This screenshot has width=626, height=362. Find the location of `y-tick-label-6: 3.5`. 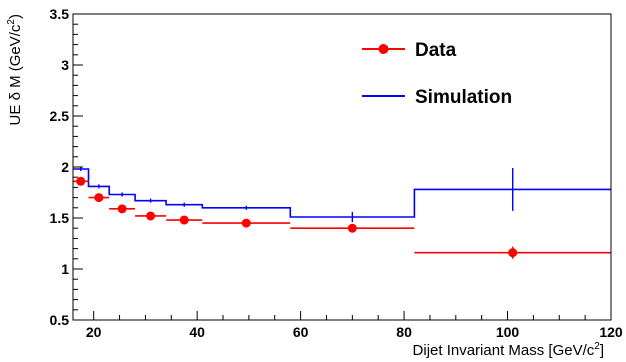

y-tick-label-6: 3.5 is located at coordinates (60, 14).